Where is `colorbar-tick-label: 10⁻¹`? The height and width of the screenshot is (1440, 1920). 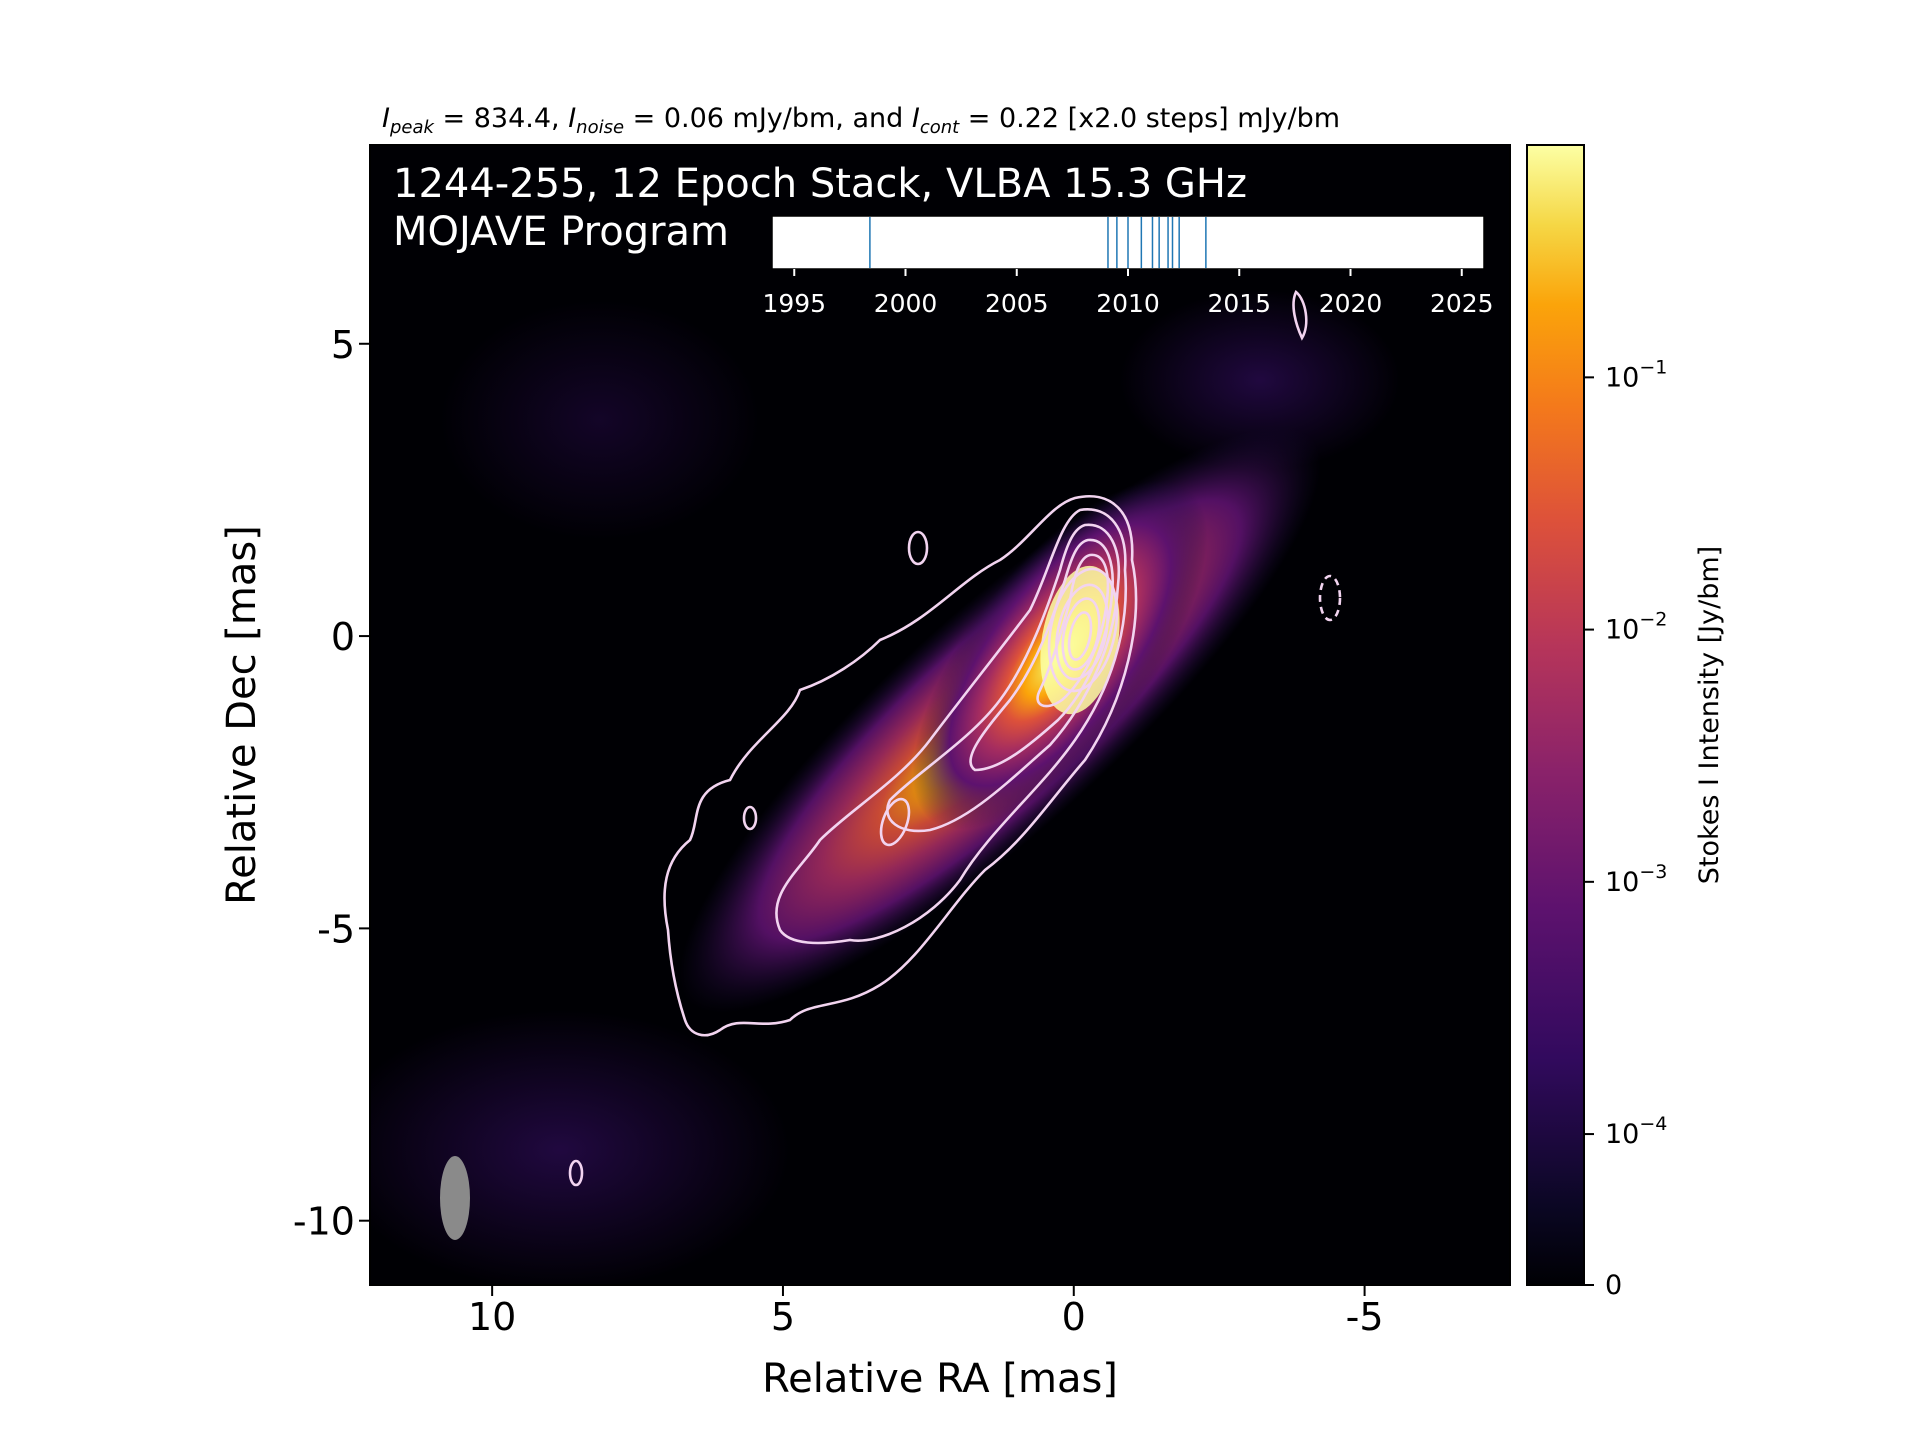 colorbar-tick-label: 10⁻¹ is located at coordinates (1636, 374).